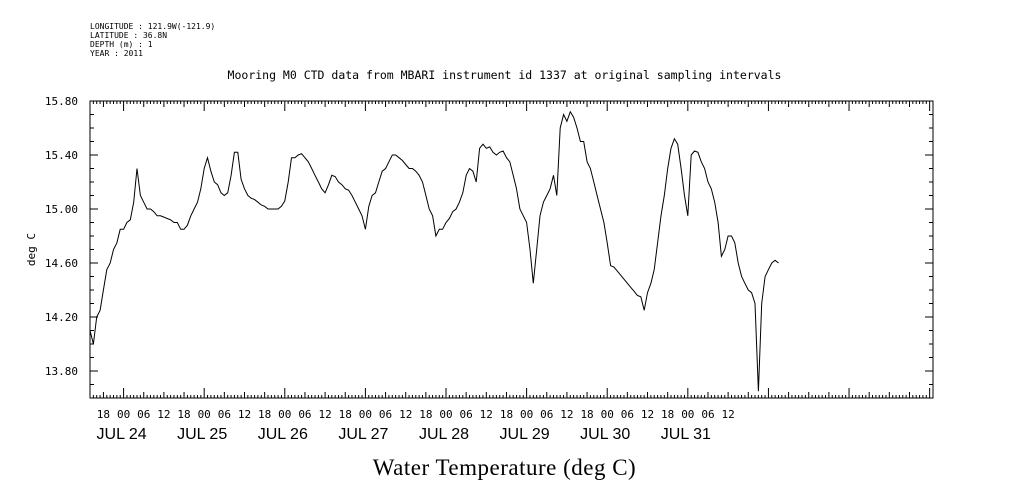  I want to click on x-day-label: JUL 28, so click(444, 434).